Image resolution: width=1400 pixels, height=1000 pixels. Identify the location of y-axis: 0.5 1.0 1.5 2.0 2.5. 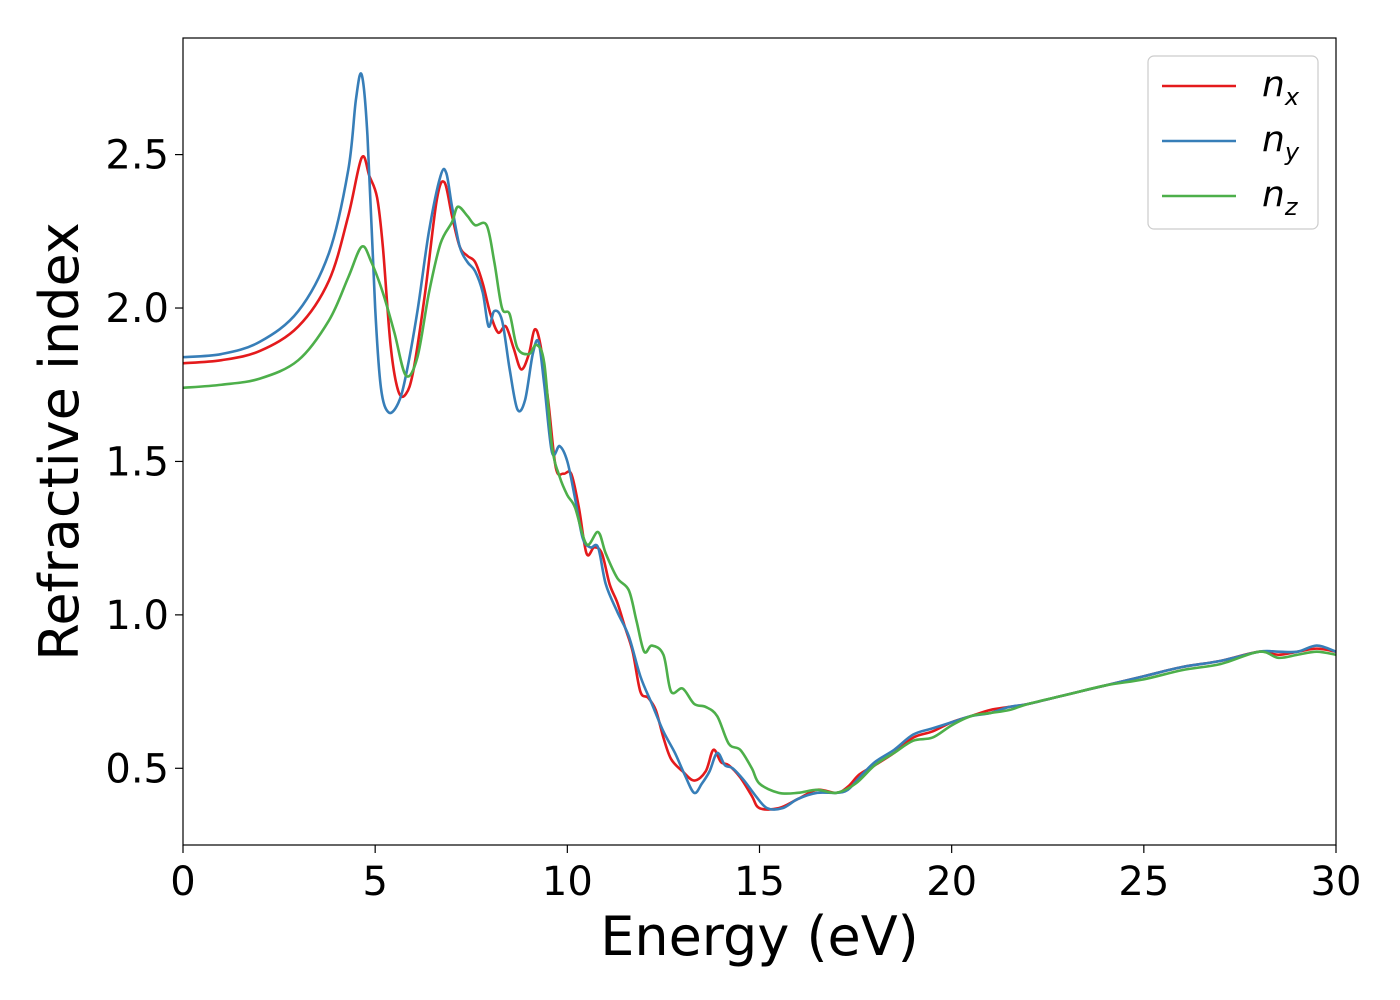
(144, 462).